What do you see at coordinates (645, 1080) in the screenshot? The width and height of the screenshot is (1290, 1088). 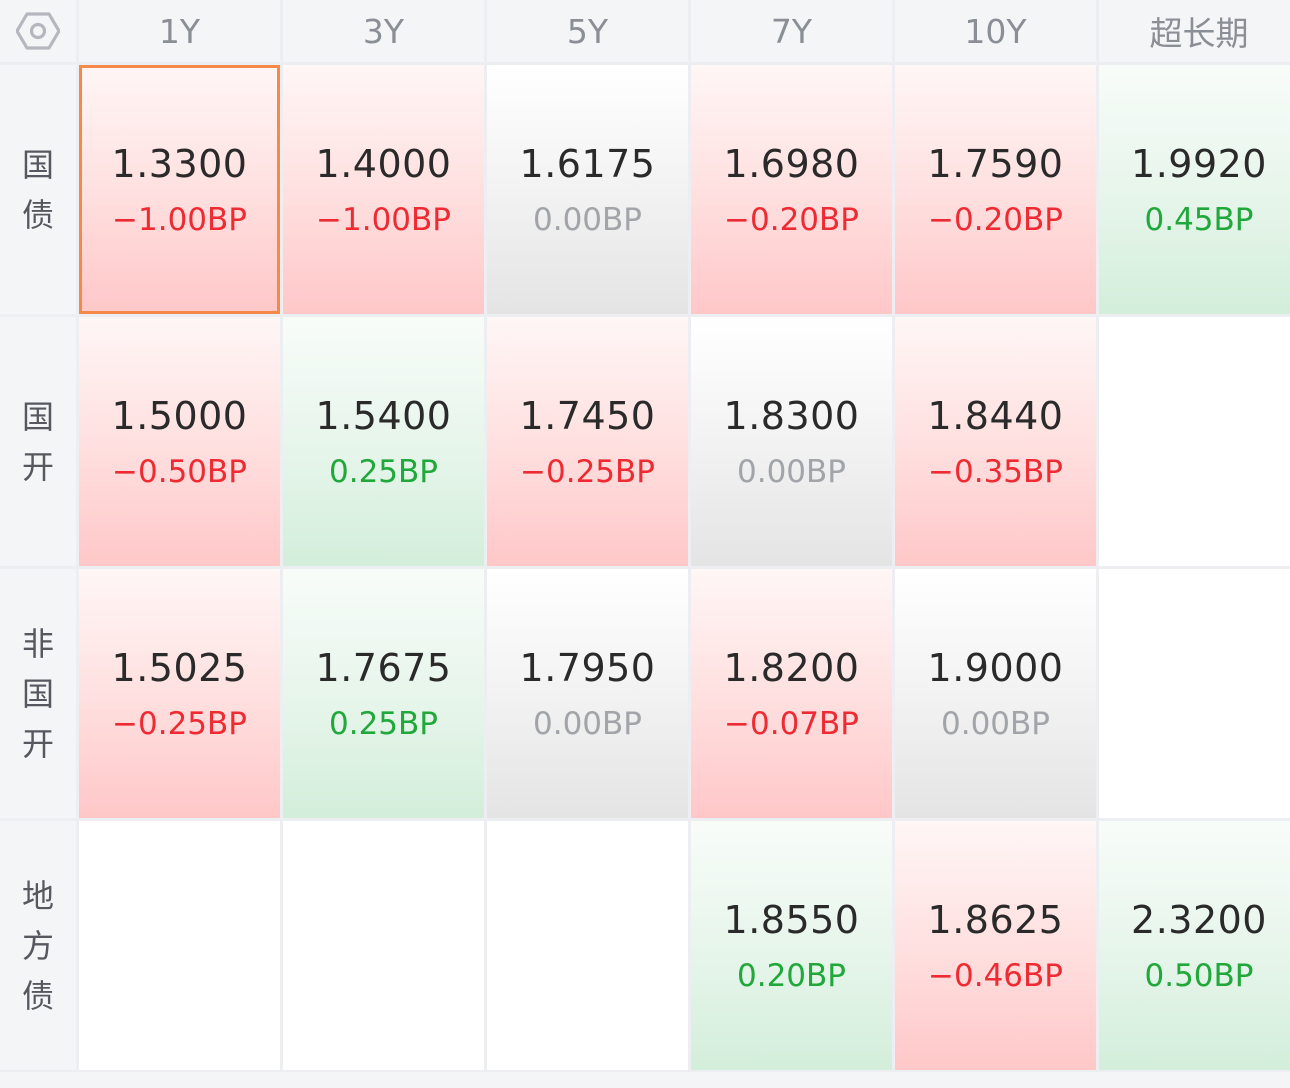 I see `bottom-strip` at bounding box center [645, 1080].